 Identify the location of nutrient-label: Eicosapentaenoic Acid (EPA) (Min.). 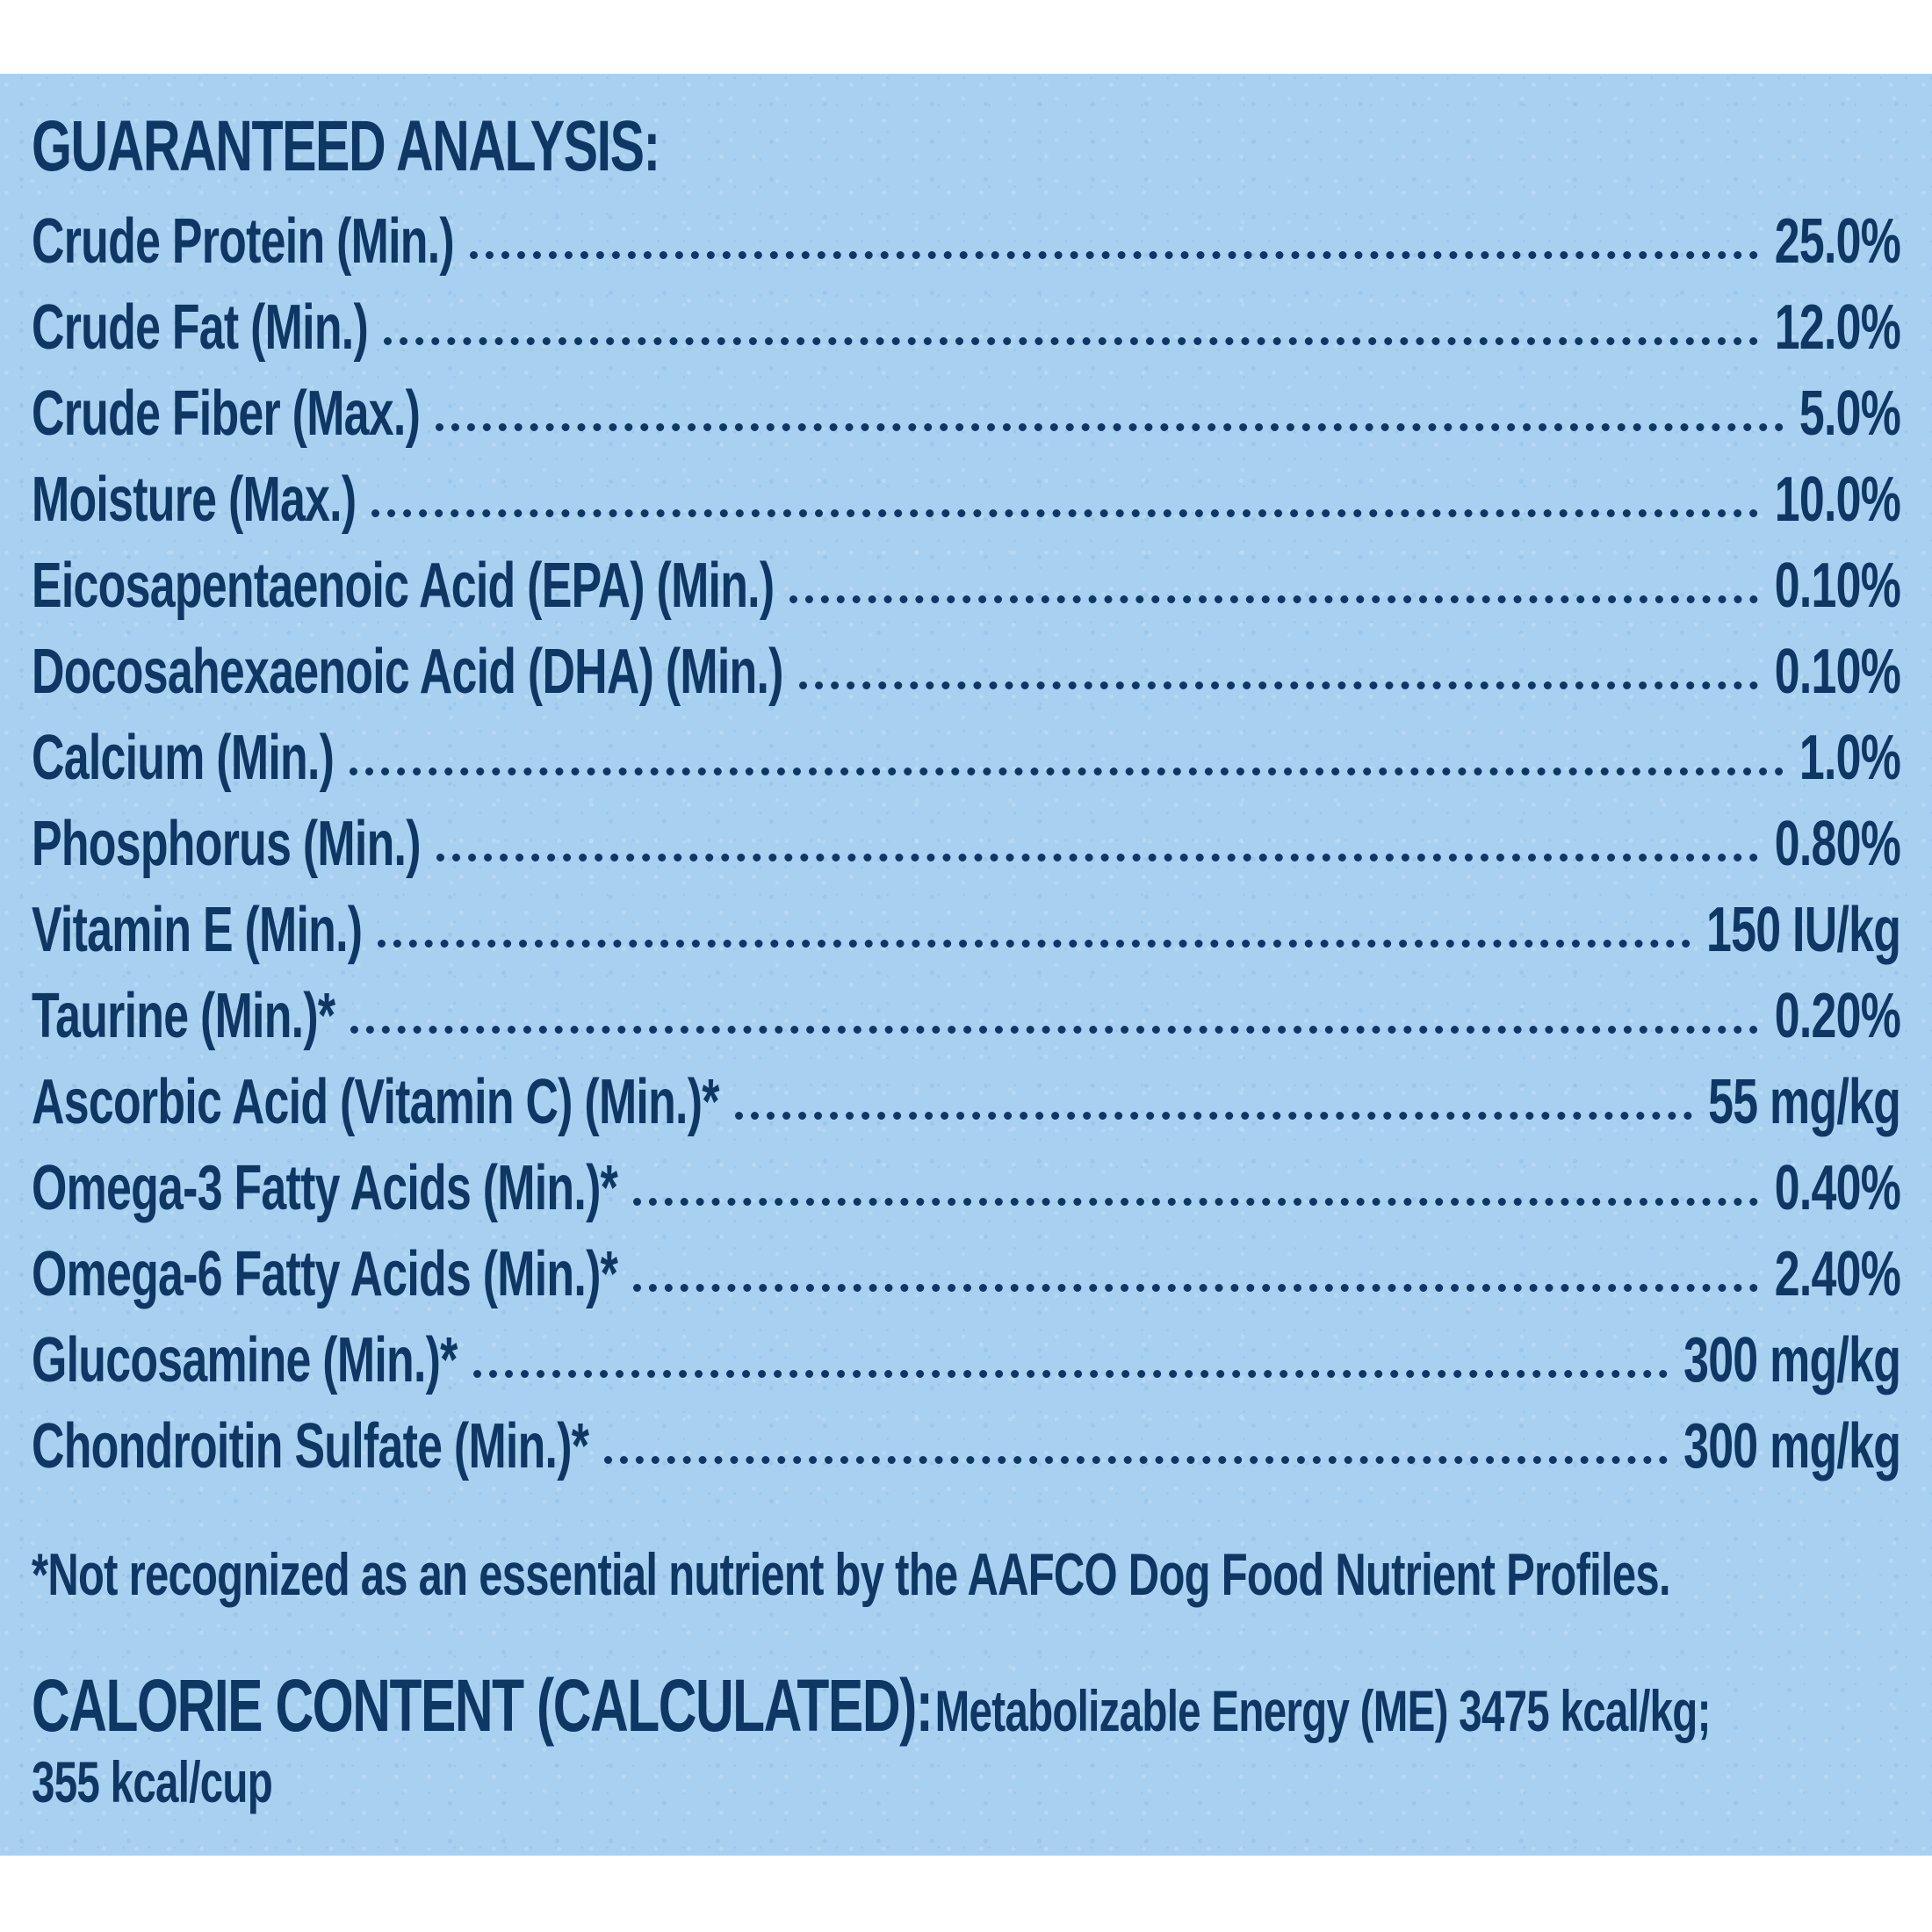
(403, 586).